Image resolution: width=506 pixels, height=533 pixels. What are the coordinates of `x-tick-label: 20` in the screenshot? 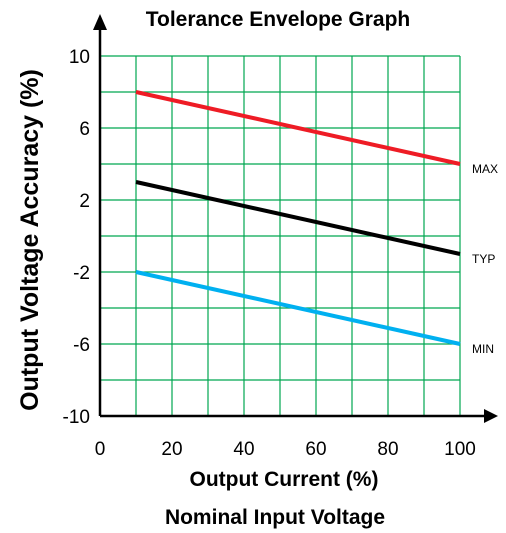 It's located at (171, 449).